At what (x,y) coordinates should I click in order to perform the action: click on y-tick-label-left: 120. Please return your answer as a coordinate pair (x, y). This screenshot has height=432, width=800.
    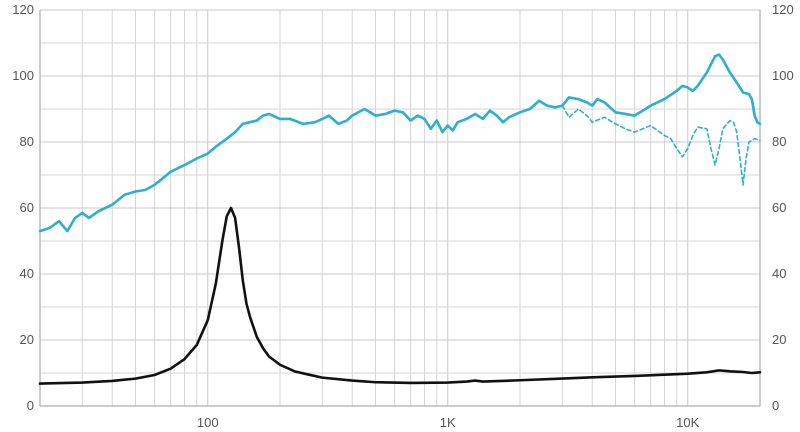
    Looking at the image, I should click on (23, 9).